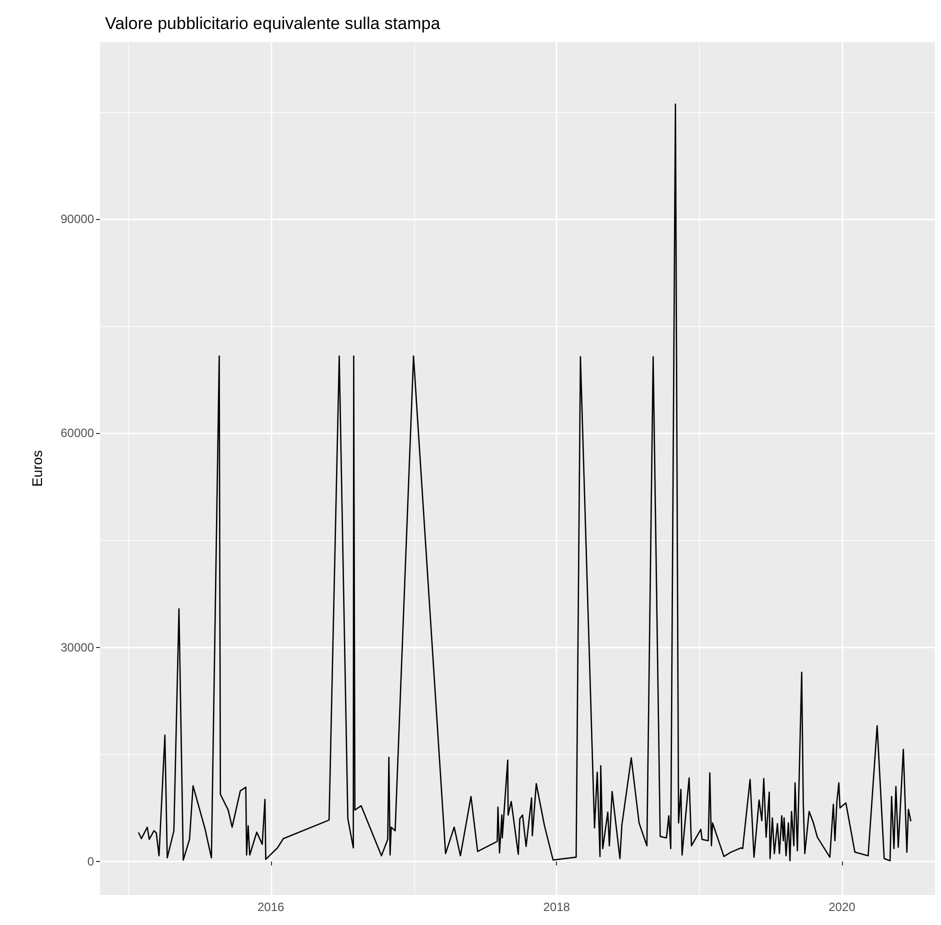 This screenshot has height=925, width=941. What do you see at coordinates (77, 647) in the screenshot?
I see `y-tick-label: 30000` at bounding box center [77, 647].